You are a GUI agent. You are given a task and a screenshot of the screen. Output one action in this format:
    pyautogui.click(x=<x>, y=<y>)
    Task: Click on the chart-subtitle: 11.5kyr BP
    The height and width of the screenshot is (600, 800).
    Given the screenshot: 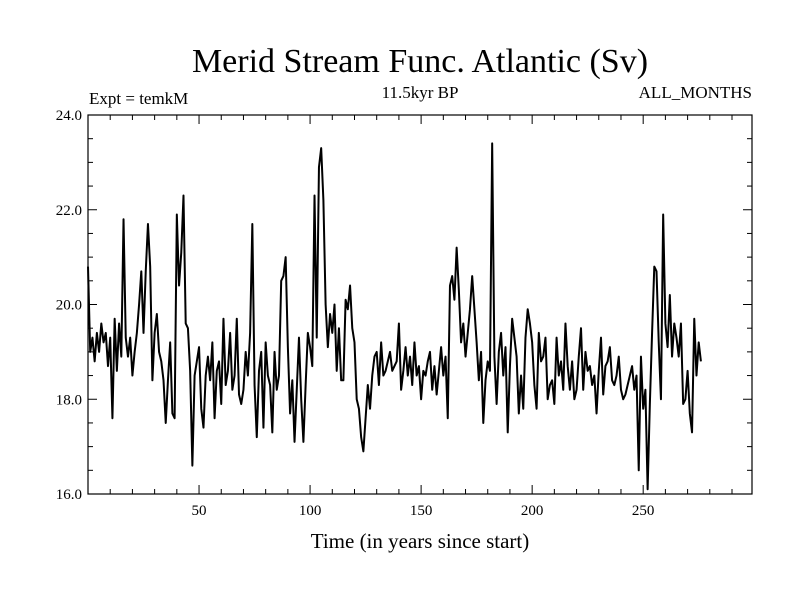 What is the action you would take?
    pyautogui.click(x=420, y=92)
    